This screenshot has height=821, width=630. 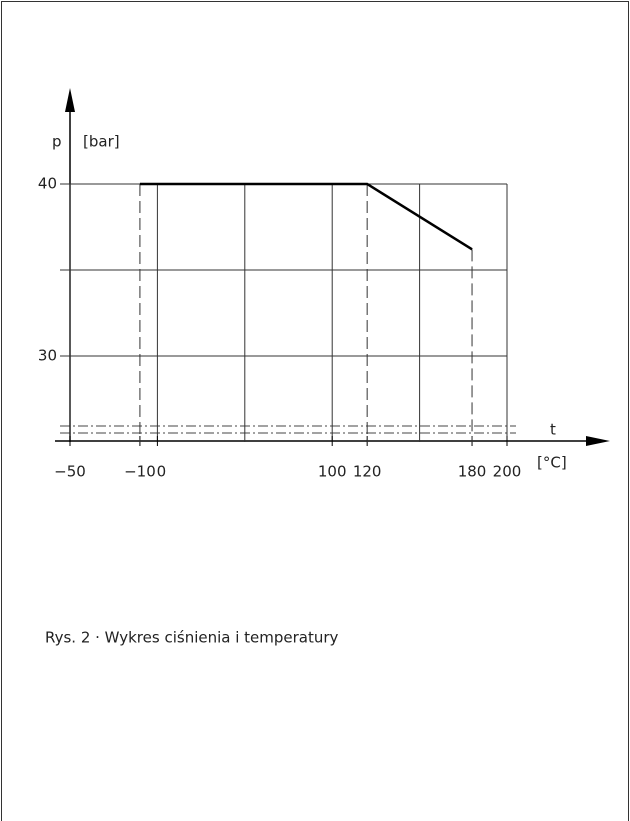 What do you see at coordinates (57, 142) in the screenshot?
I see `y-axis-label: p` at bounding box center [57, 142].